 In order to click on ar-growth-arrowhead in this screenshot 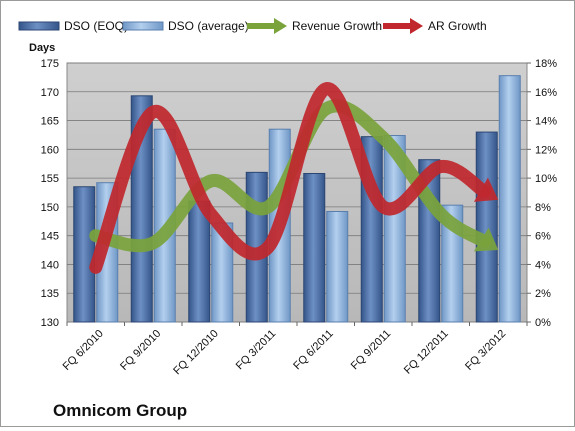, I will do `click(486, 189)`.